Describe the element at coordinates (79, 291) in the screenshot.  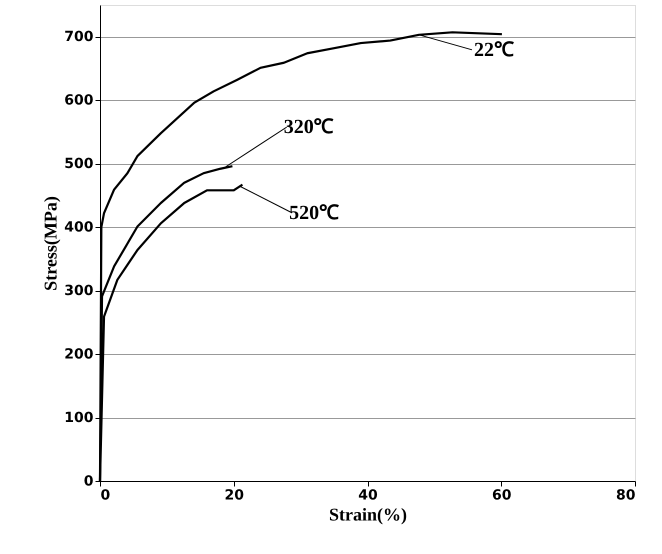
I see `y-tick-label: 300` at that location.